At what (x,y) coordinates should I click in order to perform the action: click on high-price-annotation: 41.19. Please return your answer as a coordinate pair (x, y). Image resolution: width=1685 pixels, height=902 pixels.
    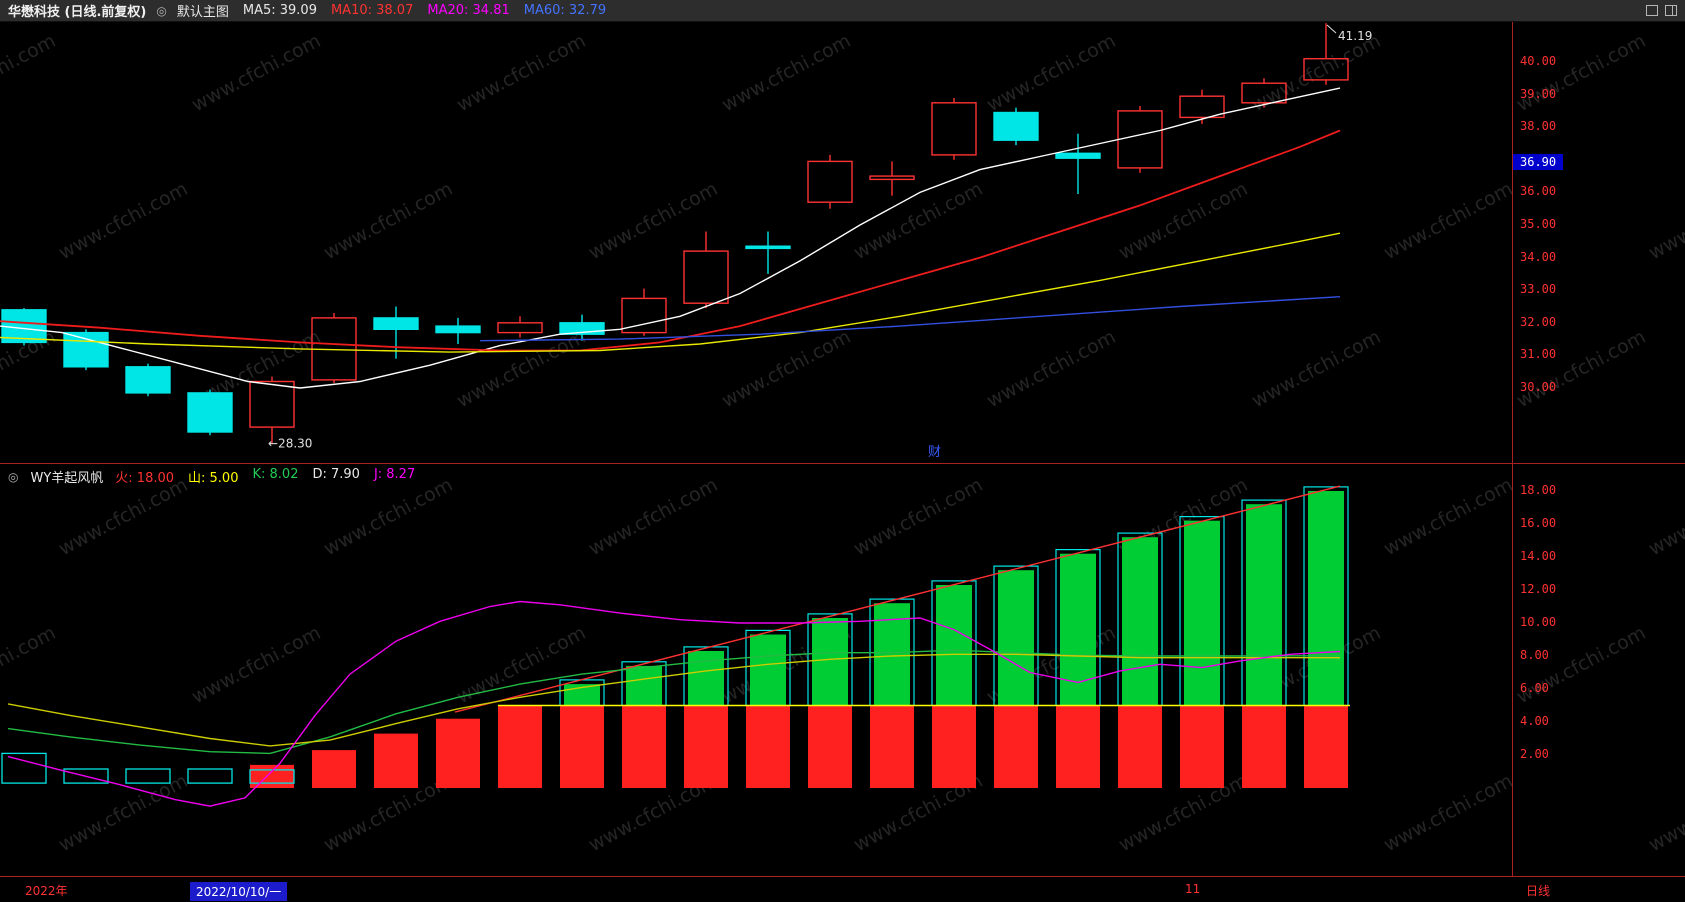
    Looking at the image, I should click on (1355, 36).